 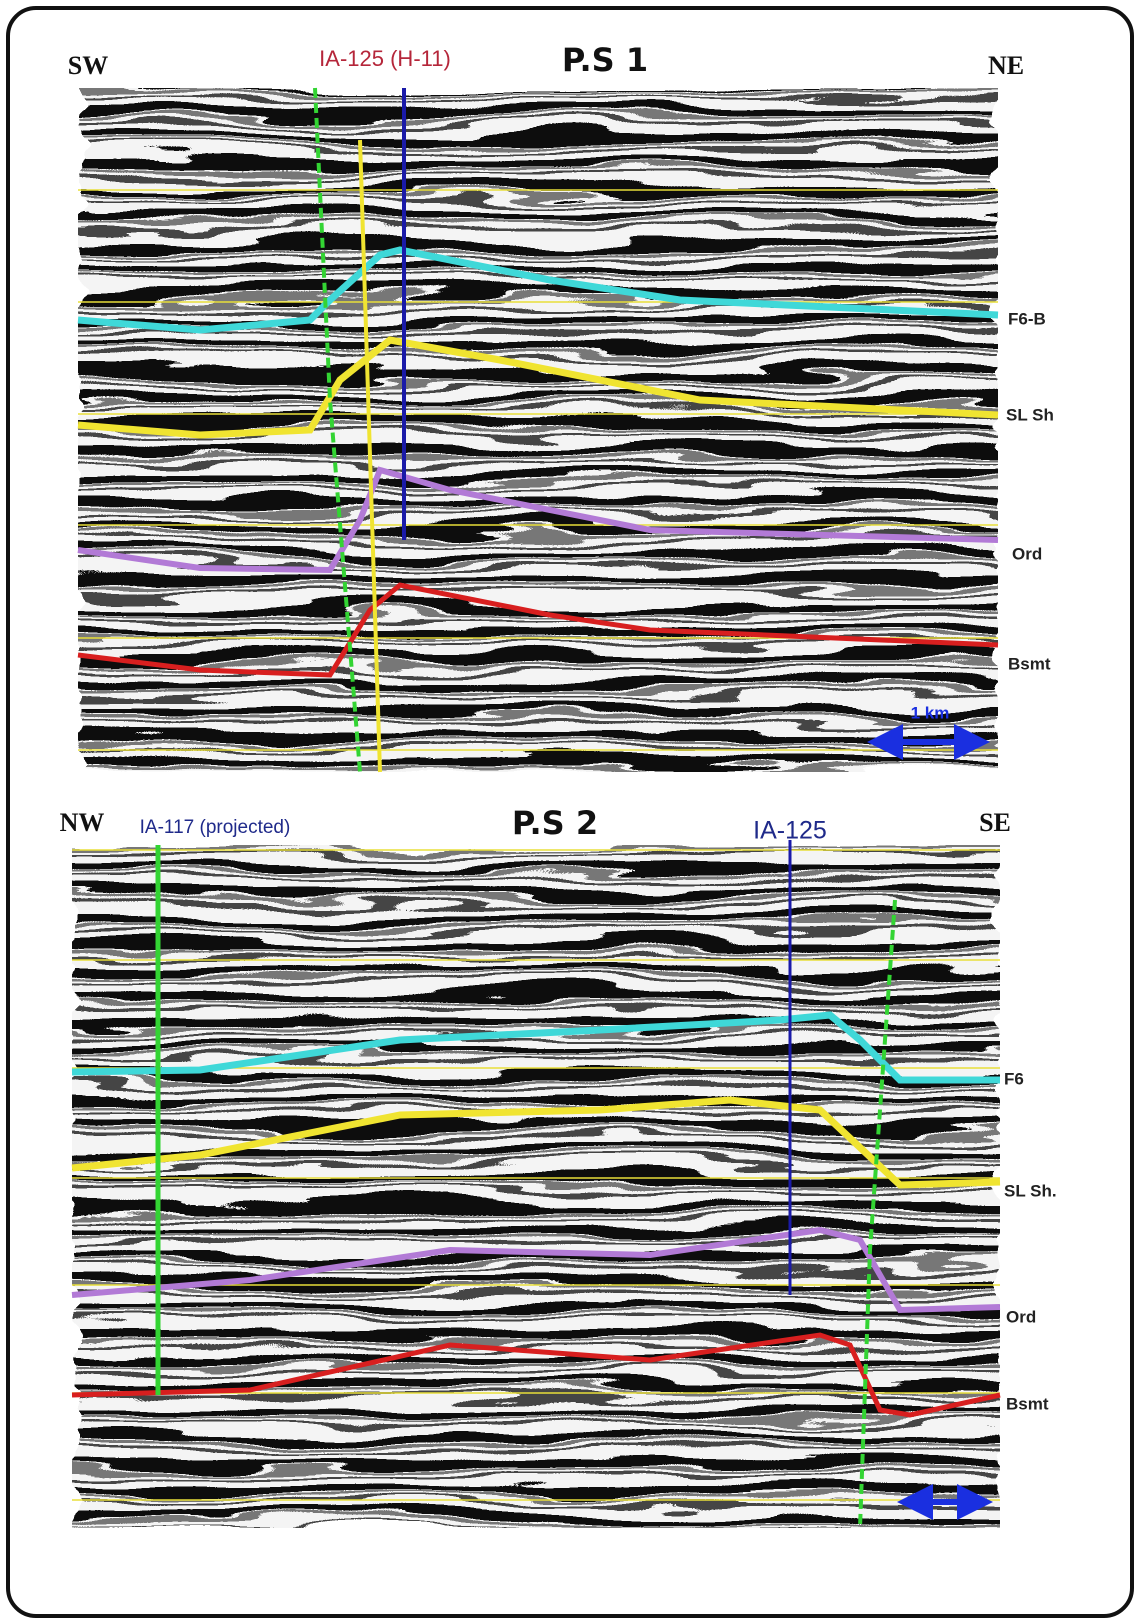 I want to click on direction-label: NE, so click(x=1006, y=65).